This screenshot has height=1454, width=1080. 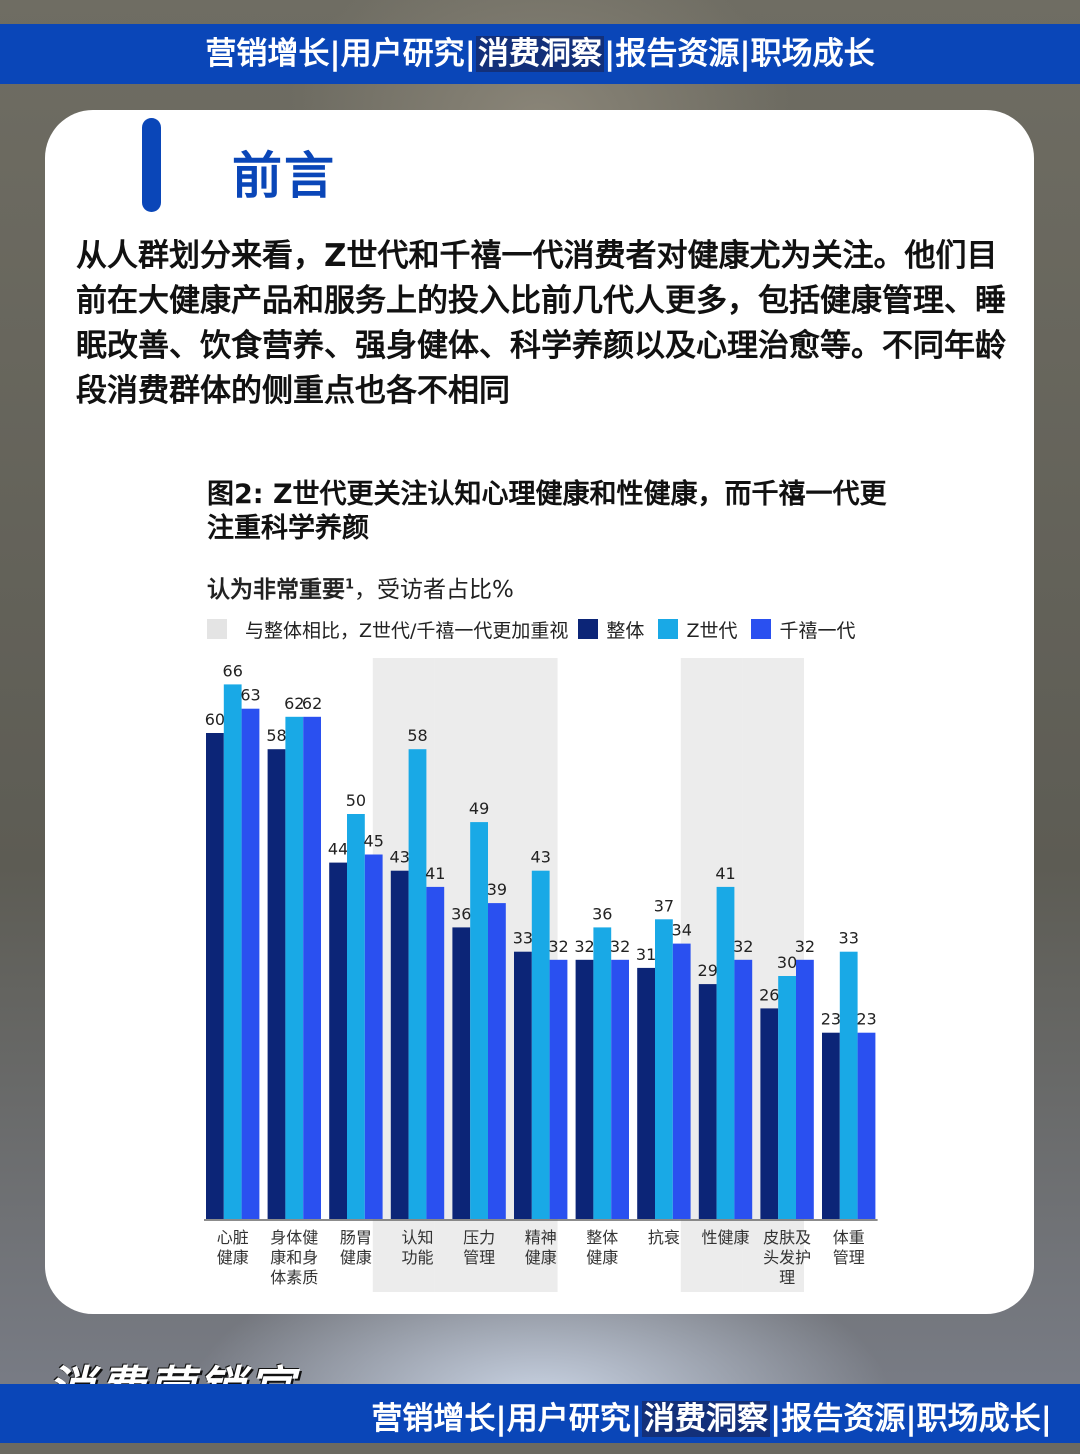 I want to click on banner-post: |报告资源|职场成长, so click(x=739, y=54).